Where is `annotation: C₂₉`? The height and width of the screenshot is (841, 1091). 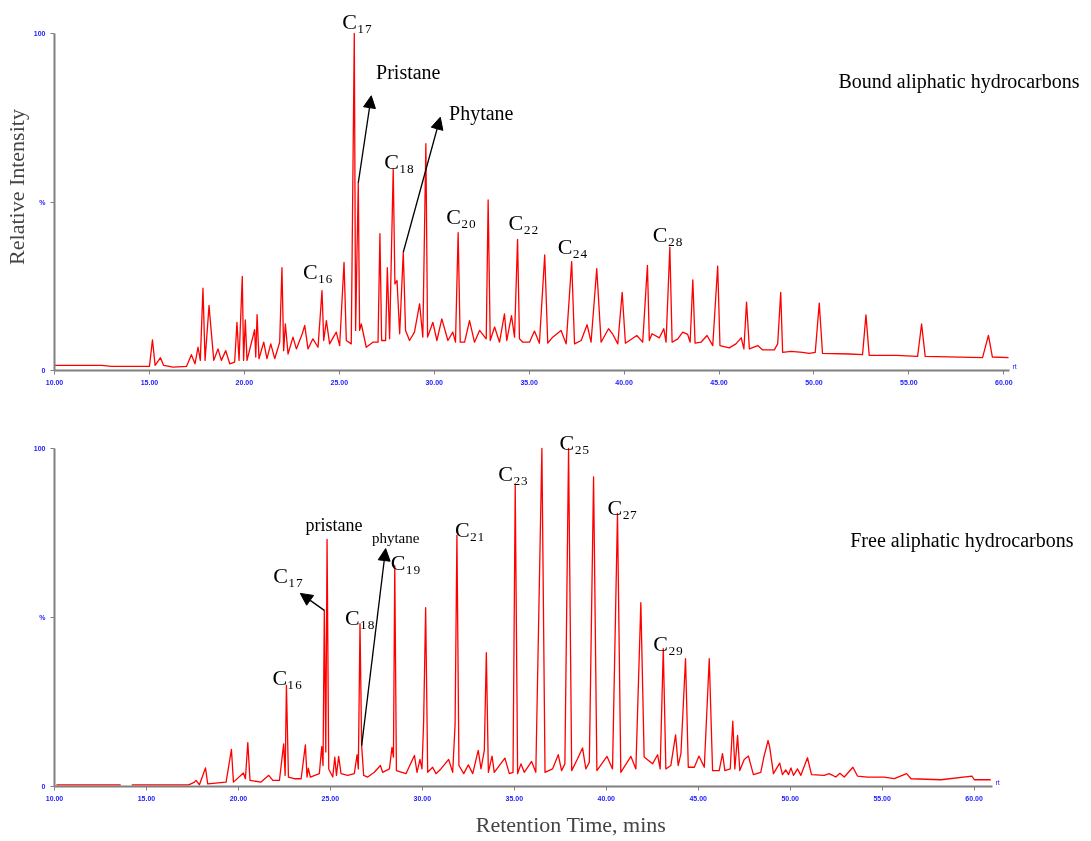 annotation: C₂₉ is located at coordinates (668, 643).